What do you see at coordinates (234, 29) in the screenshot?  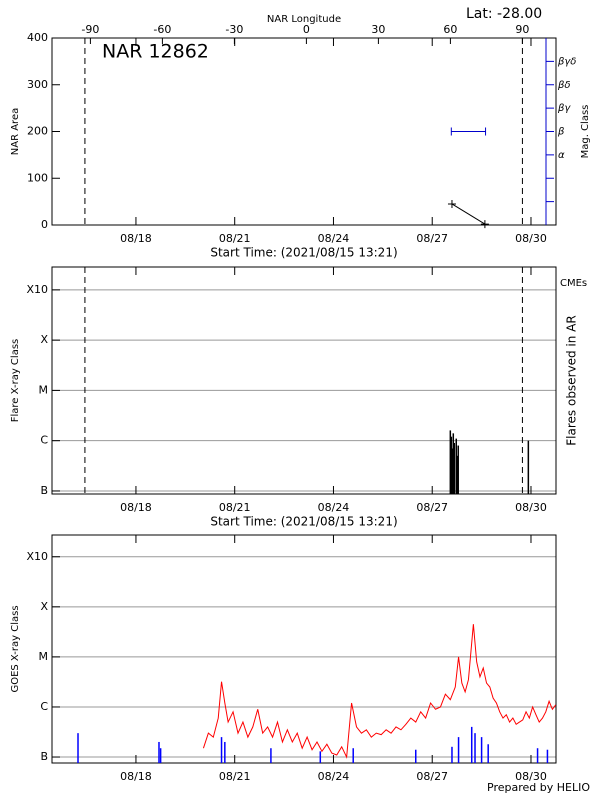 I see `x2-tick-label: -30` at bounding box center [234, 29].